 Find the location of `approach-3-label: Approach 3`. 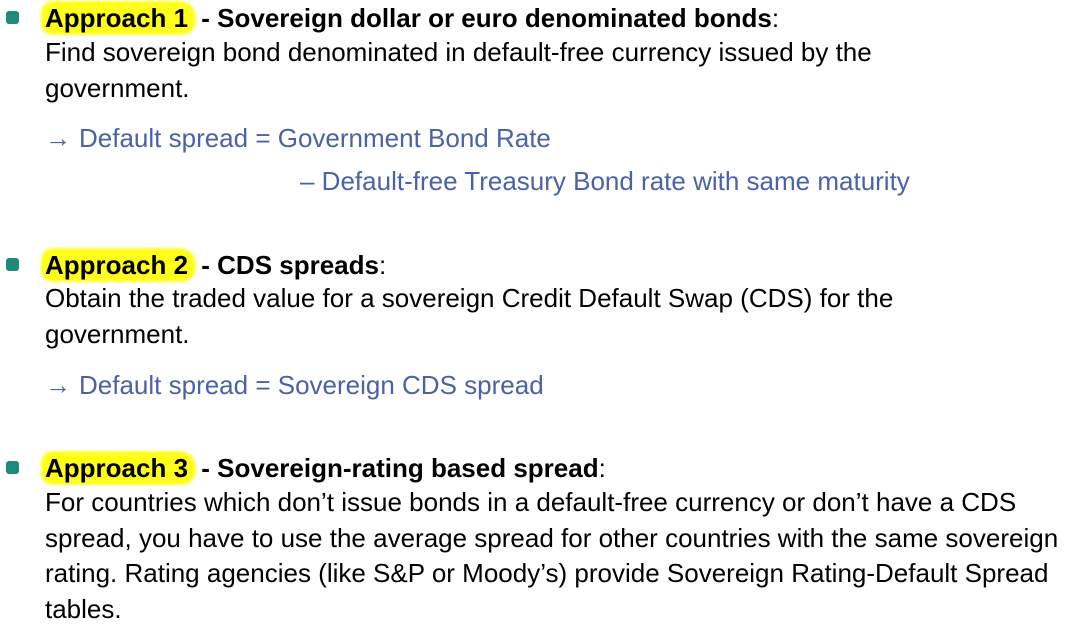

approach-3-label: Approach 3 is located at coordinates (119, 468).